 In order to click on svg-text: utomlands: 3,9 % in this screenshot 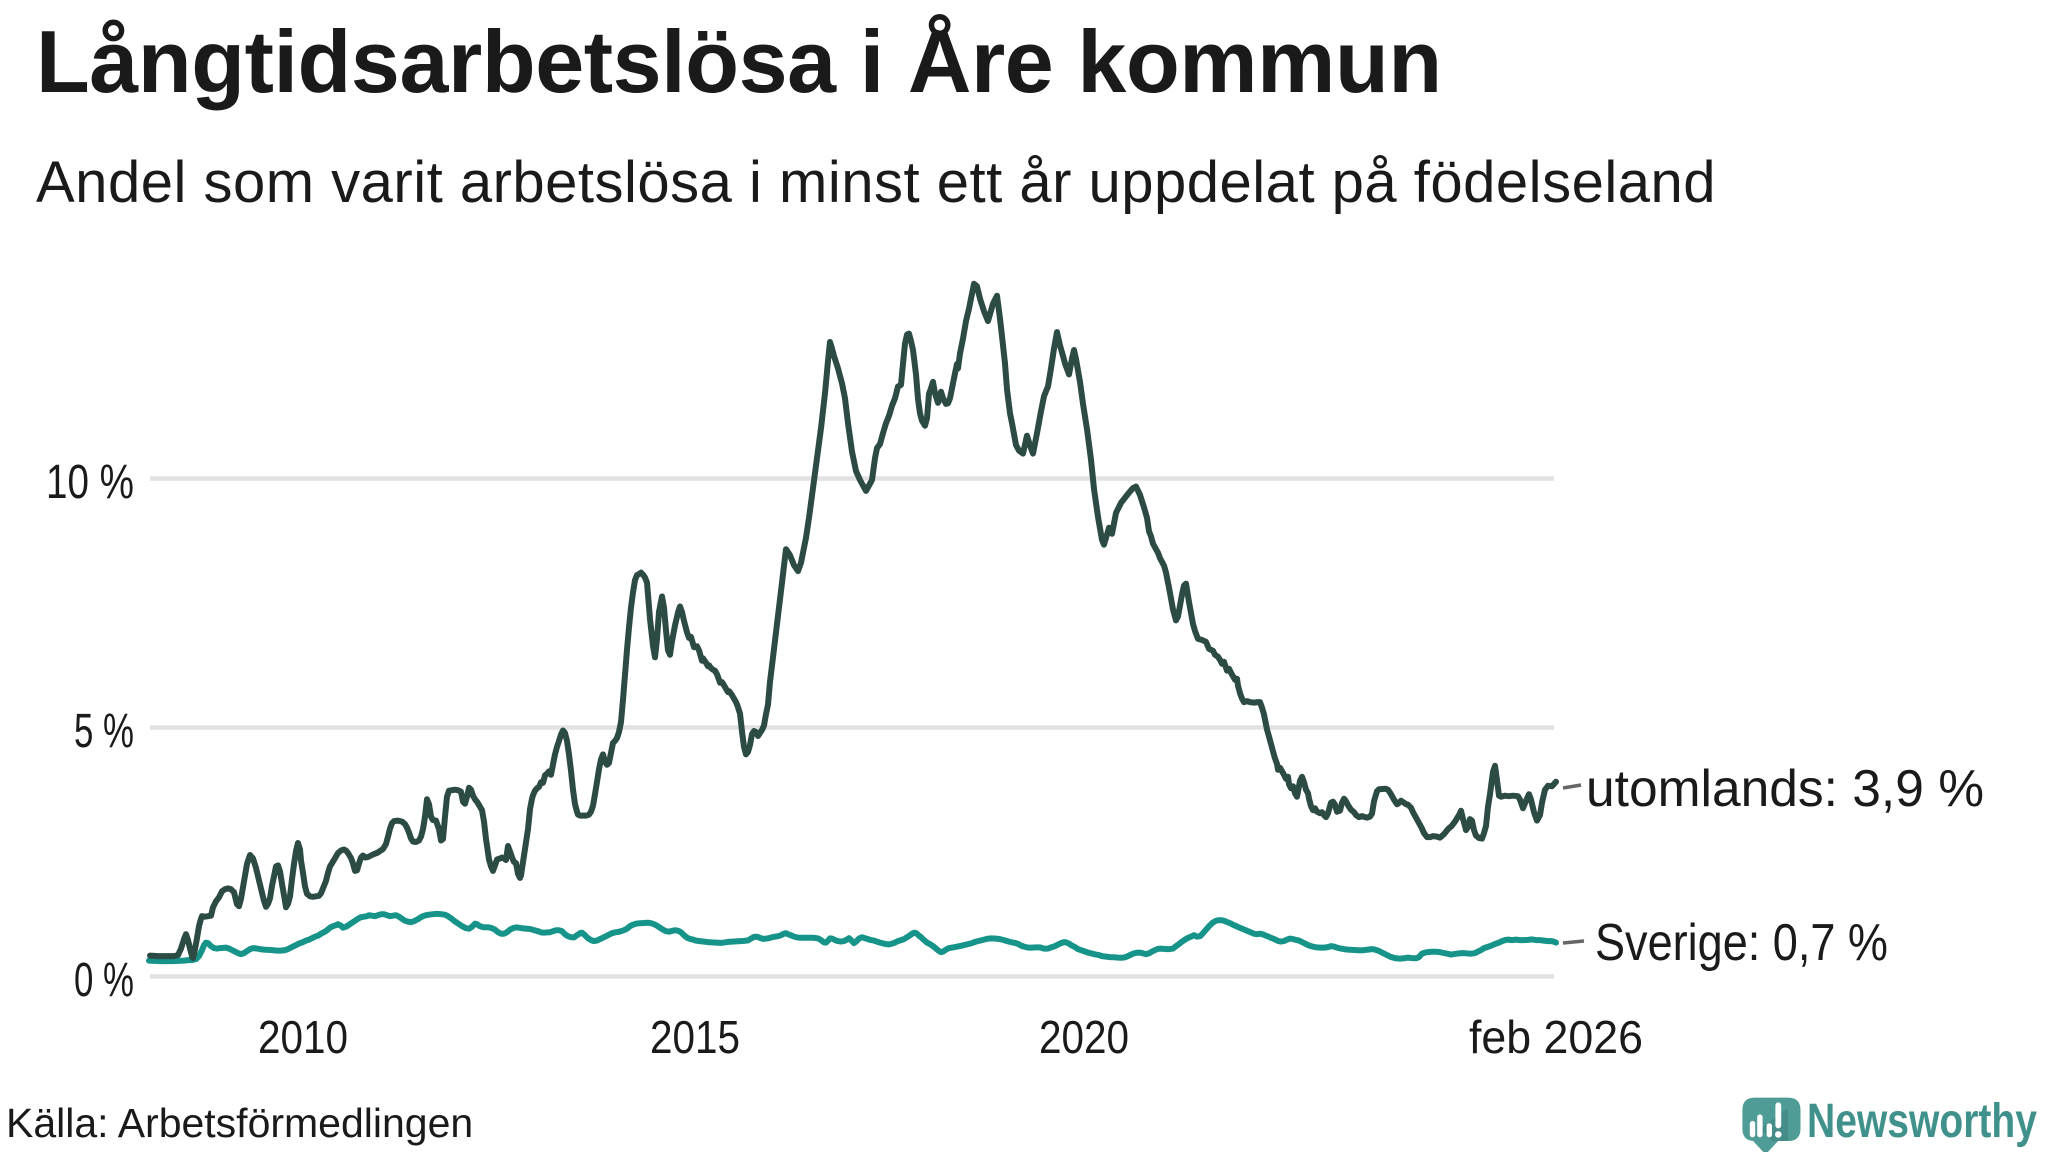, I will do `click(1785, 789)`.